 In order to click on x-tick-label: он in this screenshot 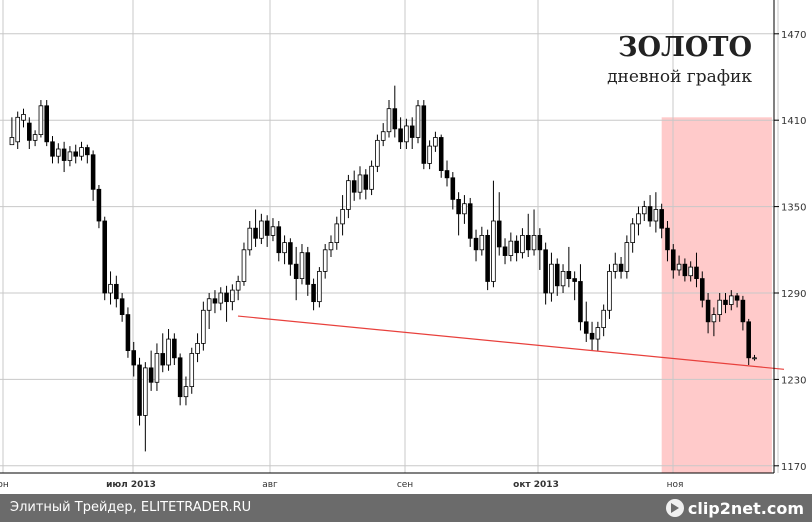, I will do `click(4, 485)`.